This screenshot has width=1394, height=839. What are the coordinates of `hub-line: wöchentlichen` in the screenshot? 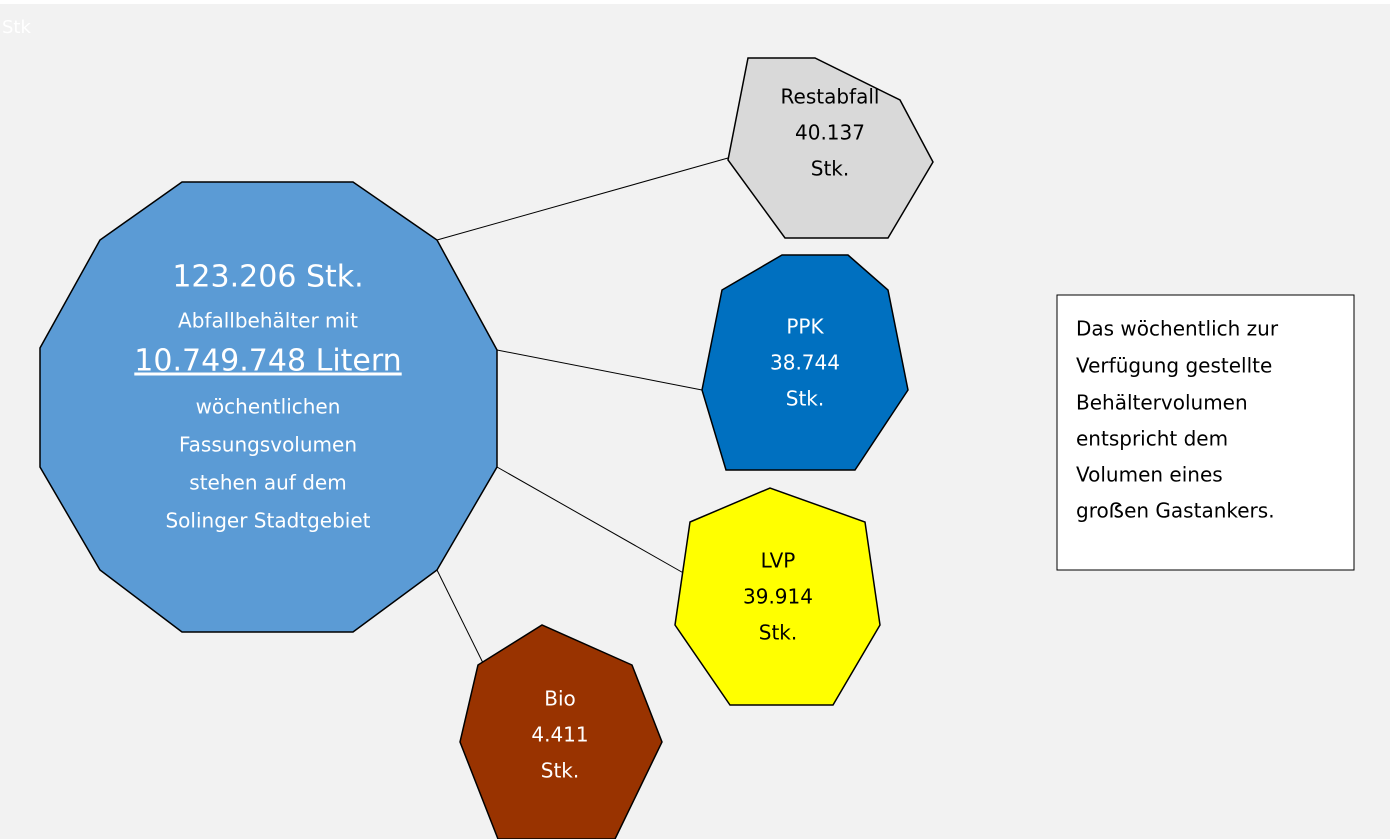 It's located at (268, 407).